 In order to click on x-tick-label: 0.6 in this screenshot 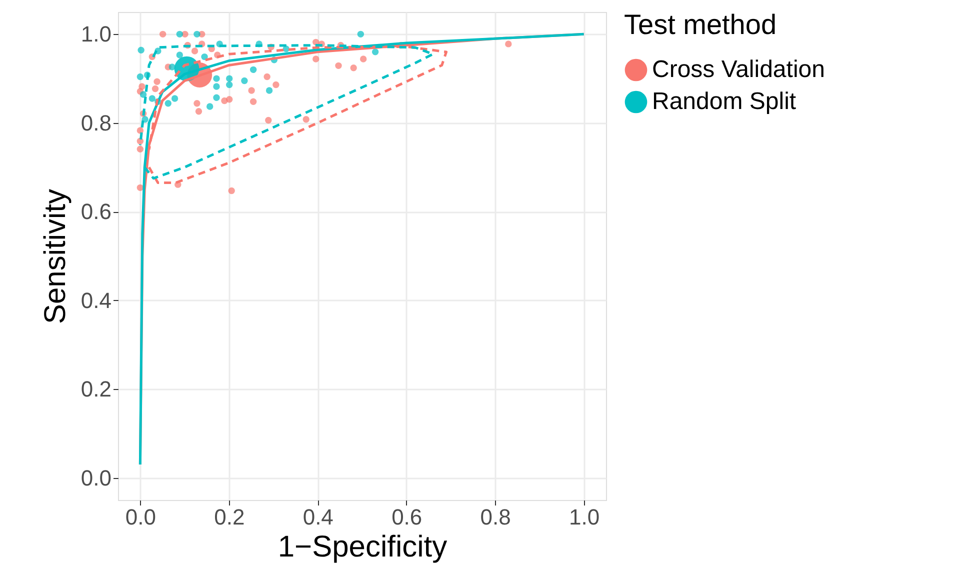, I will do `click(407, 517)`.